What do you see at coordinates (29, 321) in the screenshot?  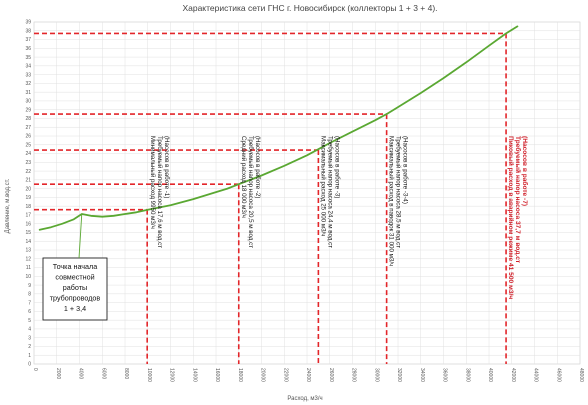 I see `y-tick-label-5: 5` at bounding box center [29, 321].